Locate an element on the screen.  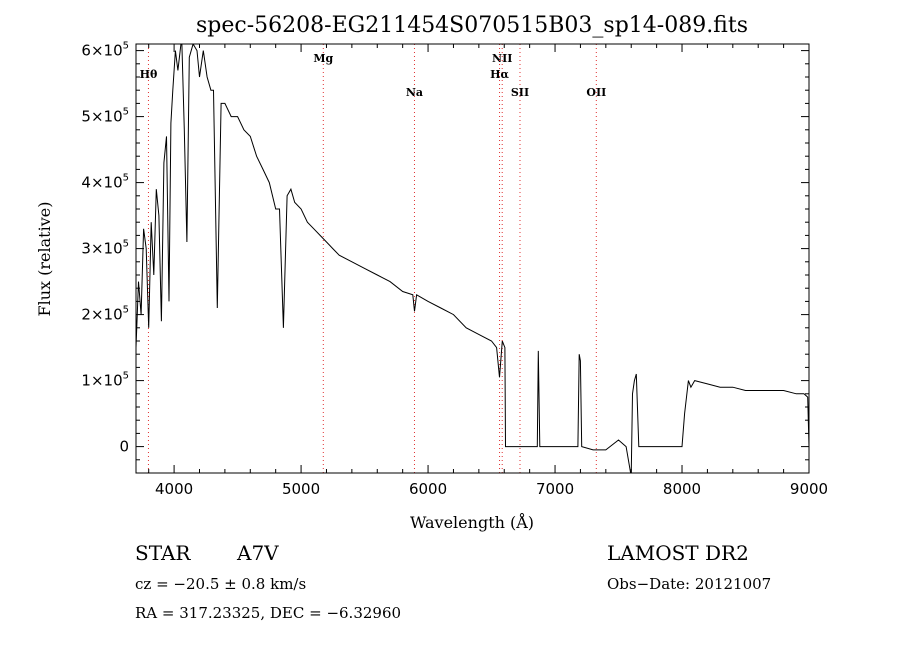
y-tick-label: 6×105 is located at coordinates (105, 50).